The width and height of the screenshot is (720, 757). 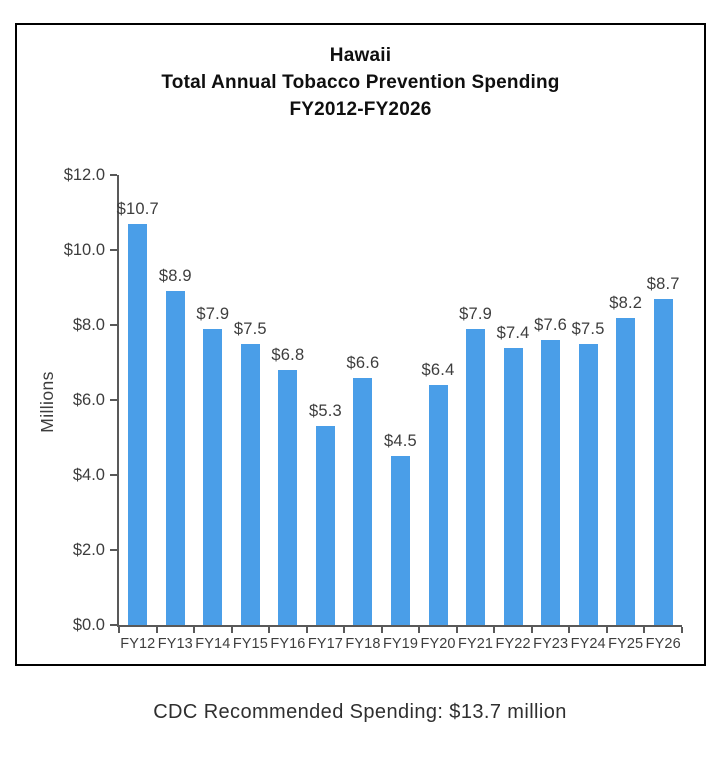 I want to click on x-tick-label: FY26, so click(x=663, y=644).